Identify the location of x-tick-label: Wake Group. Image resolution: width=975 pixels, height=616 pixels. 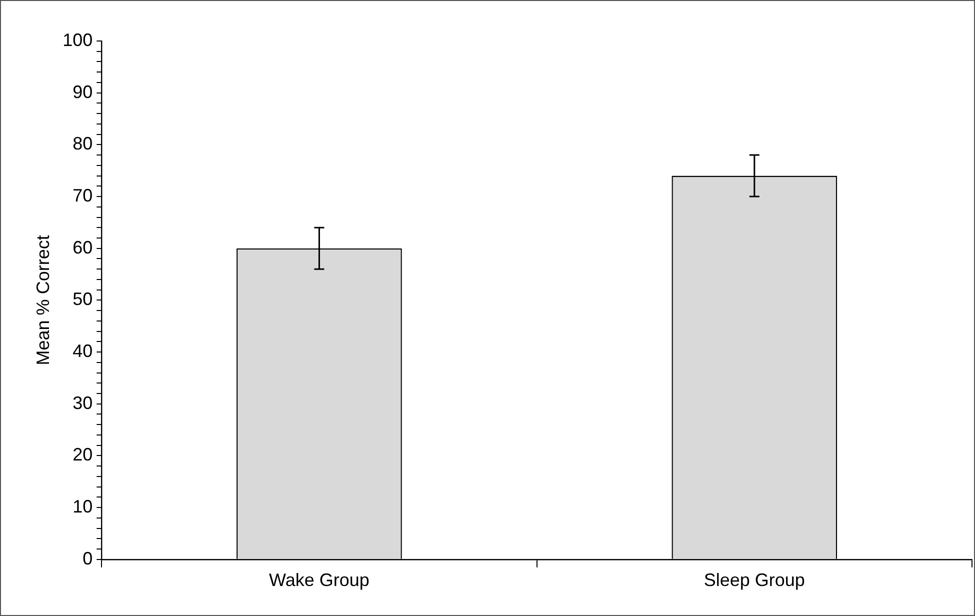
(319, 580).